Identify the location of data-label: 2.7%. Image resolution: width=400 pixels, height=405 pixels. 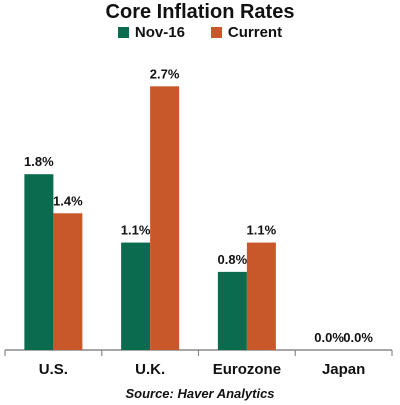
(165, 73).